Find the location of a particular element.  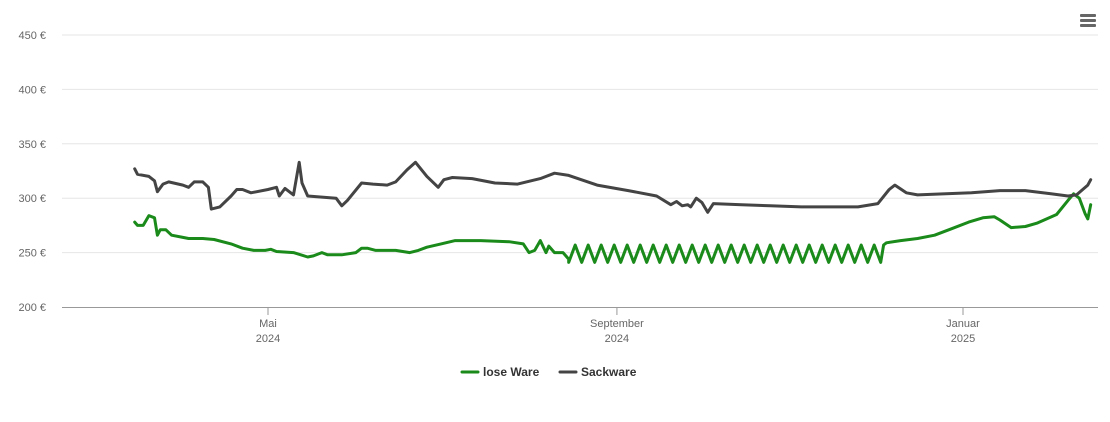

legend-item: Sackware is located at coordinates (597, 372).